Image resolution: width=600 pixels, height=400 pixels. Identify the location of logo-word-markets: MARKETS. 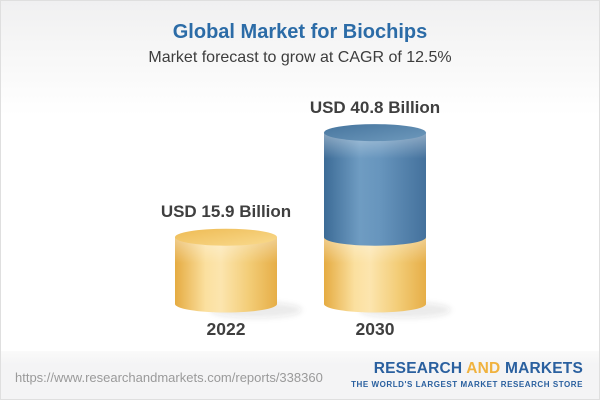
(543, 368).